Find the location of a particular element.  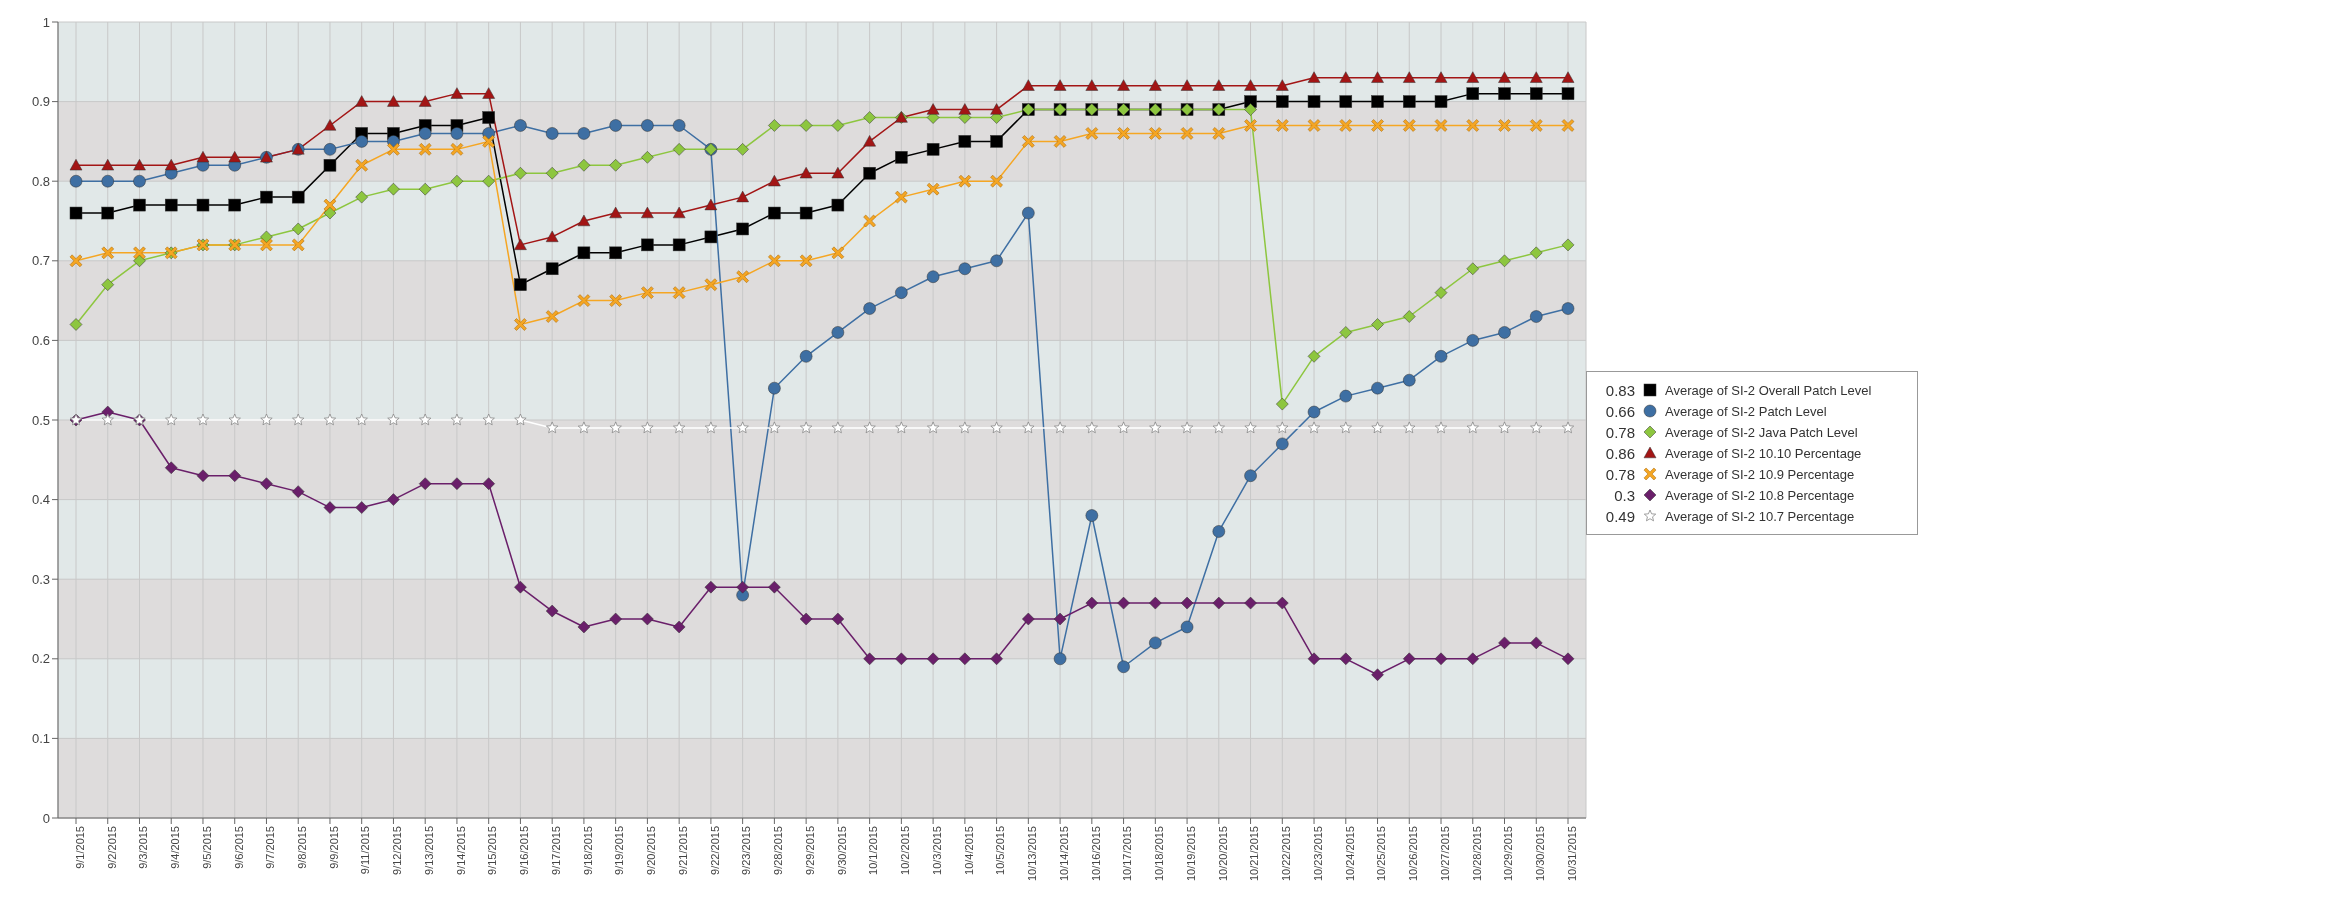

x-tick-label: 9/19/2015 is located at coordinates (619, 850).